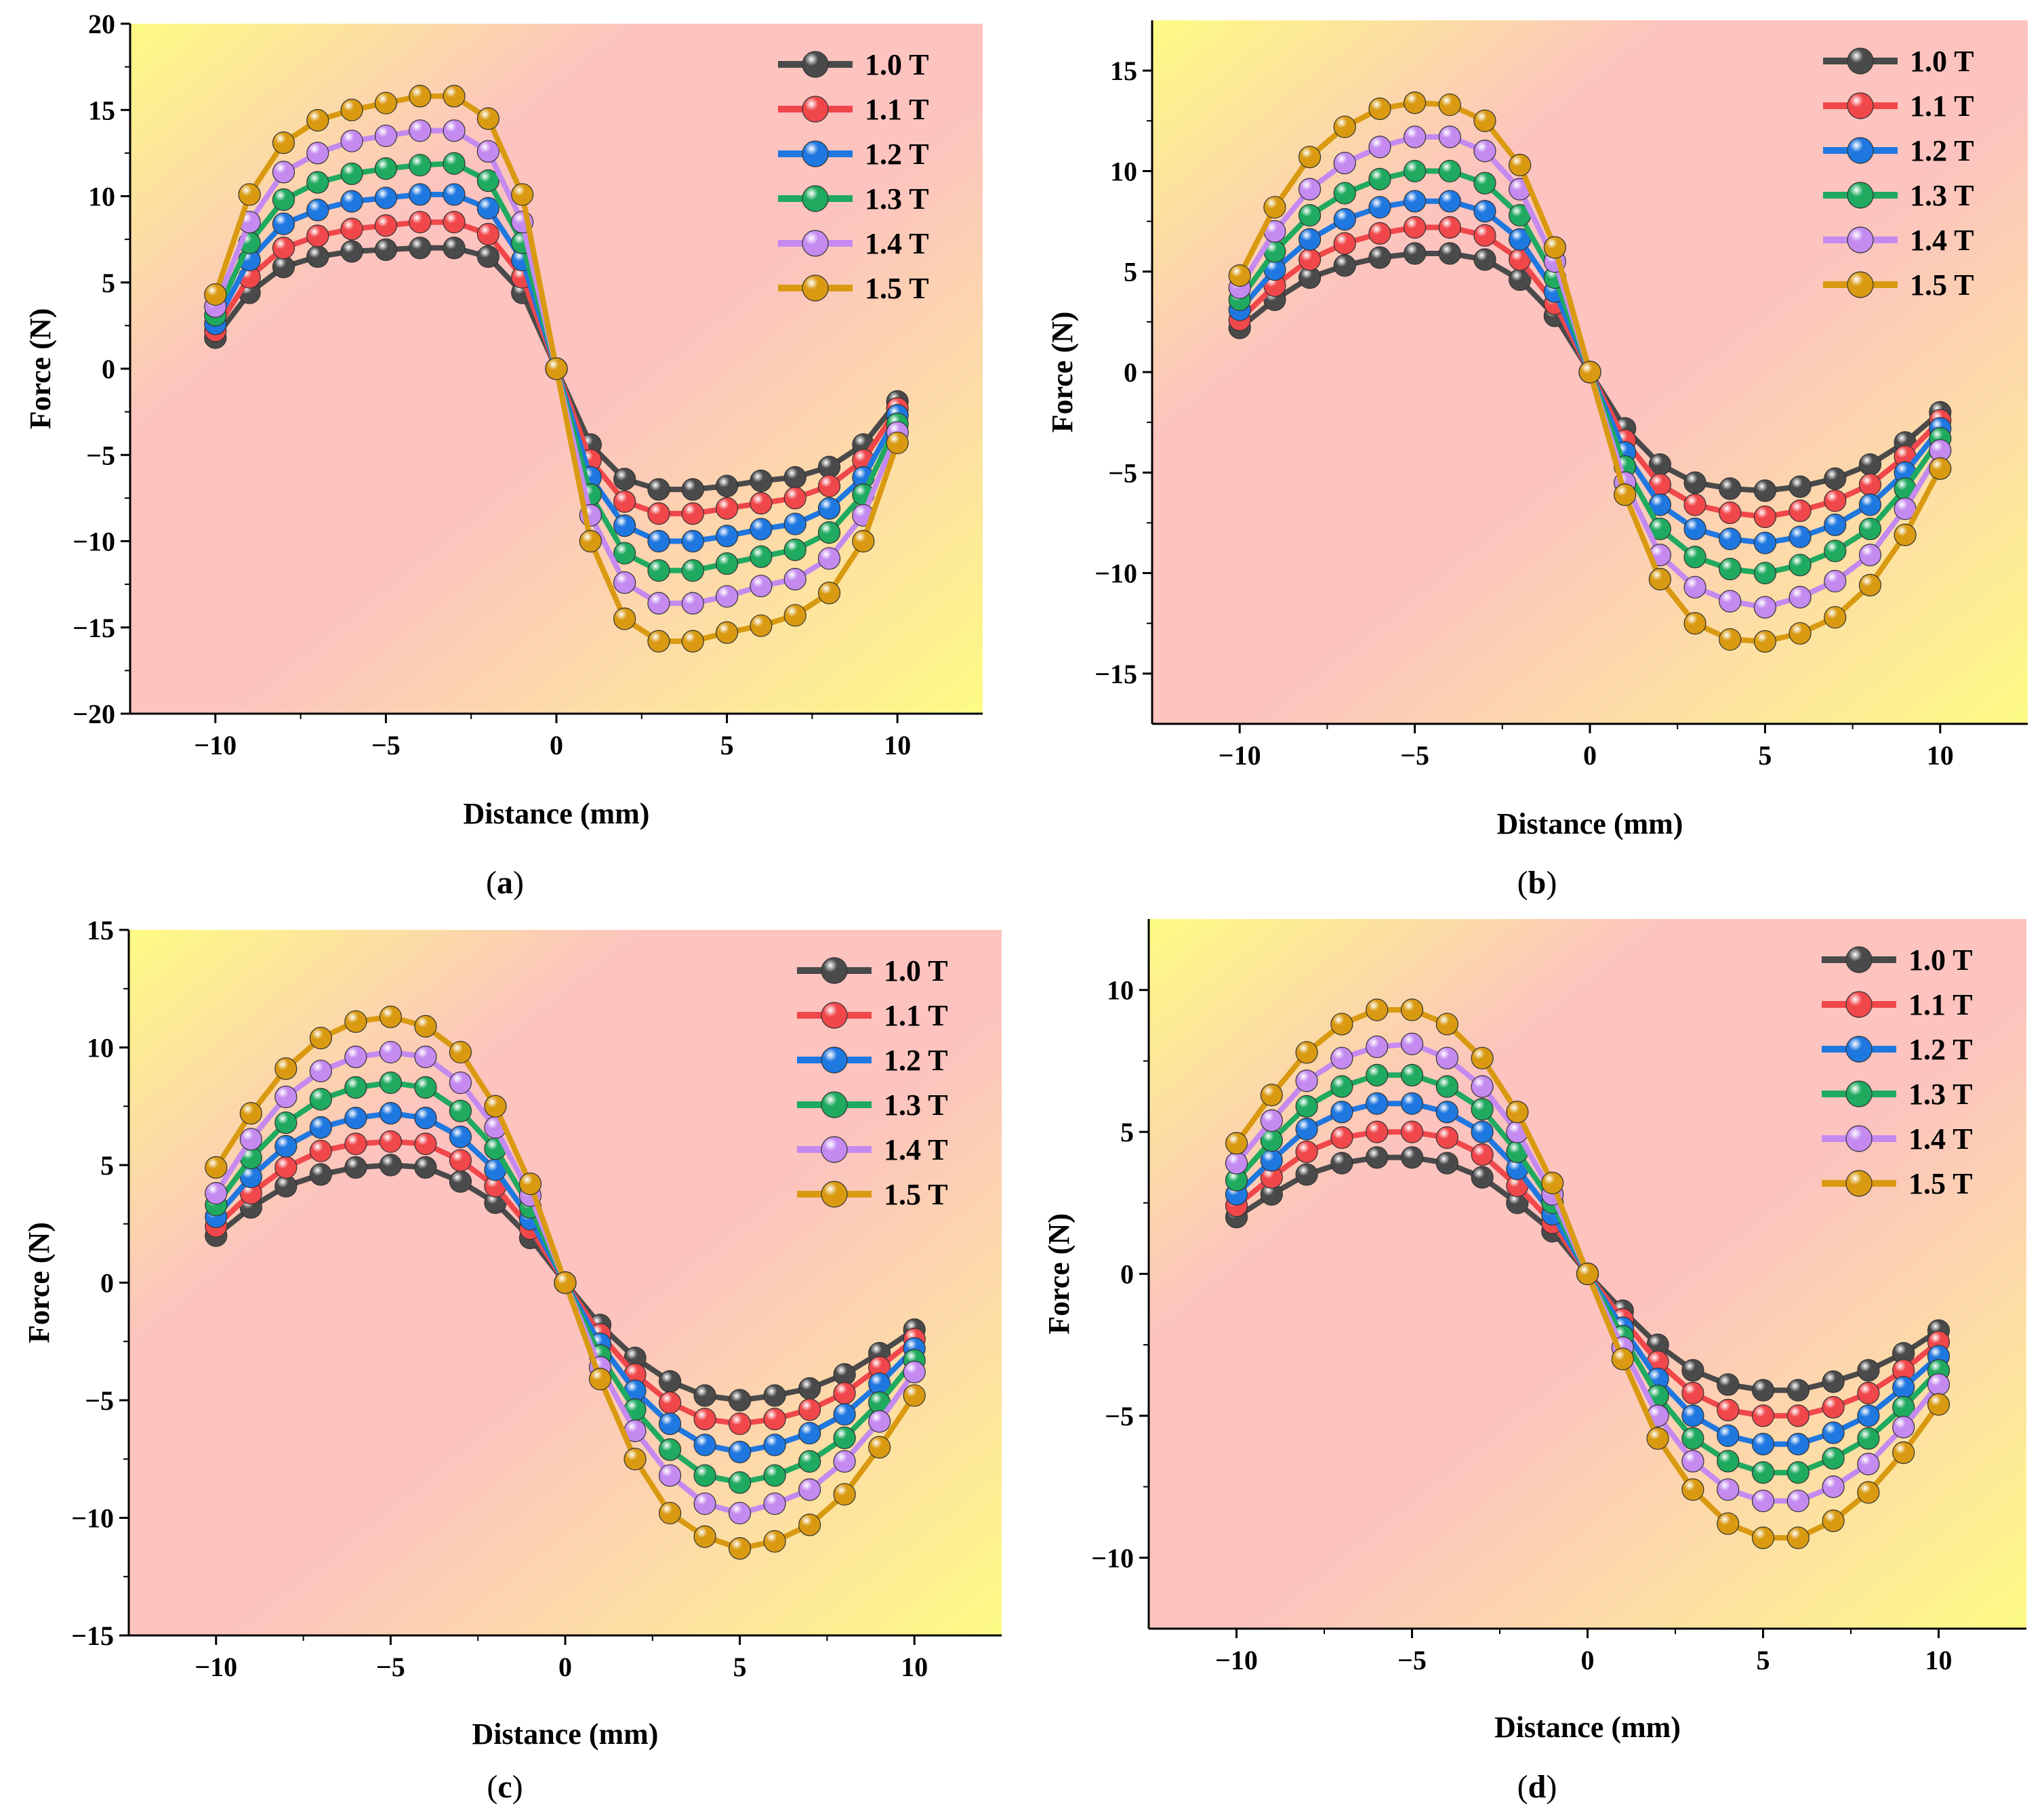 This screenshot has width=2044, height=1813. Describe the element at coordinates (101, 197) in the screenshot. I see `y-tick-label: 10` at that location.